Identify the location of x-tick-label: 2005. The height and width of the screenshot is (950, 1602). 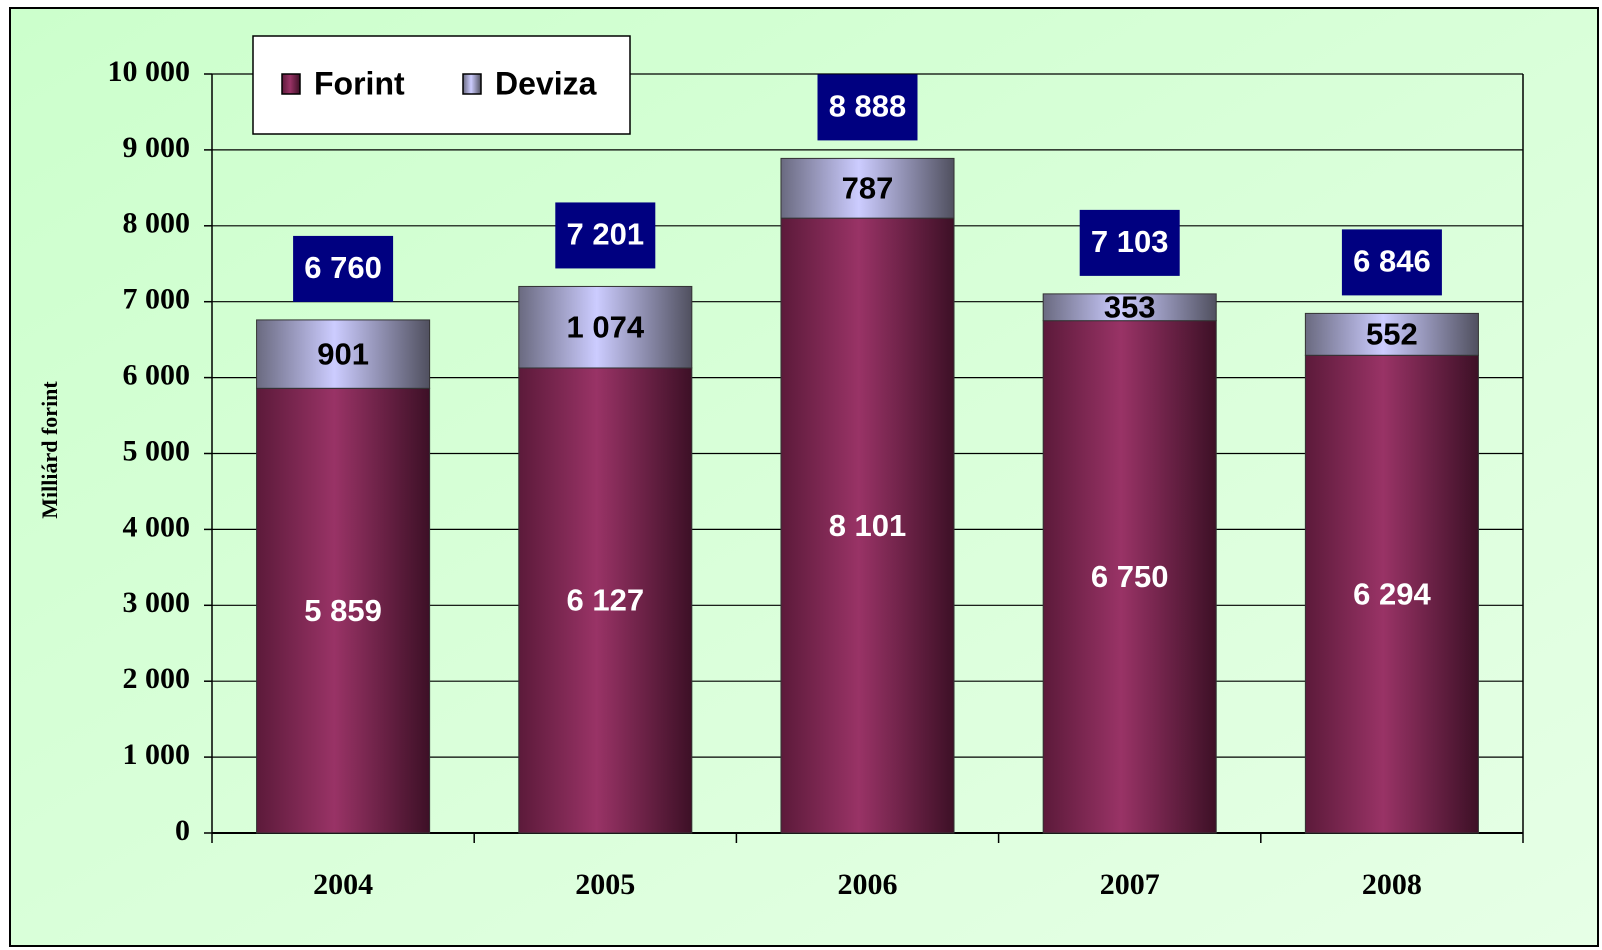
(605, 884).